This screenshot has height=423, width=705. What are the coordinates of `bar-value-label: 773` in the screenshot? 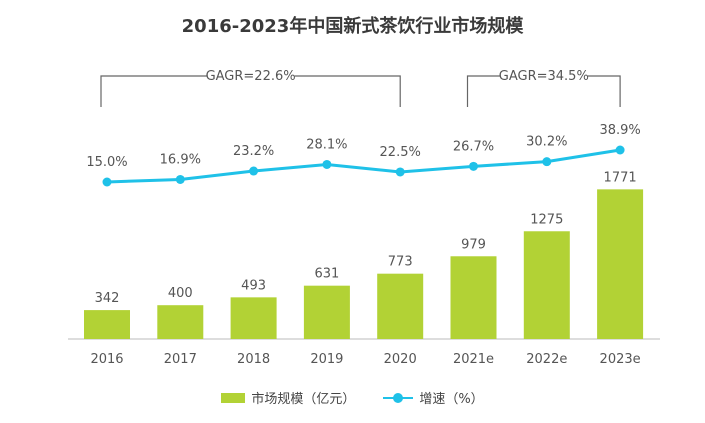 It's located at (400, 262).